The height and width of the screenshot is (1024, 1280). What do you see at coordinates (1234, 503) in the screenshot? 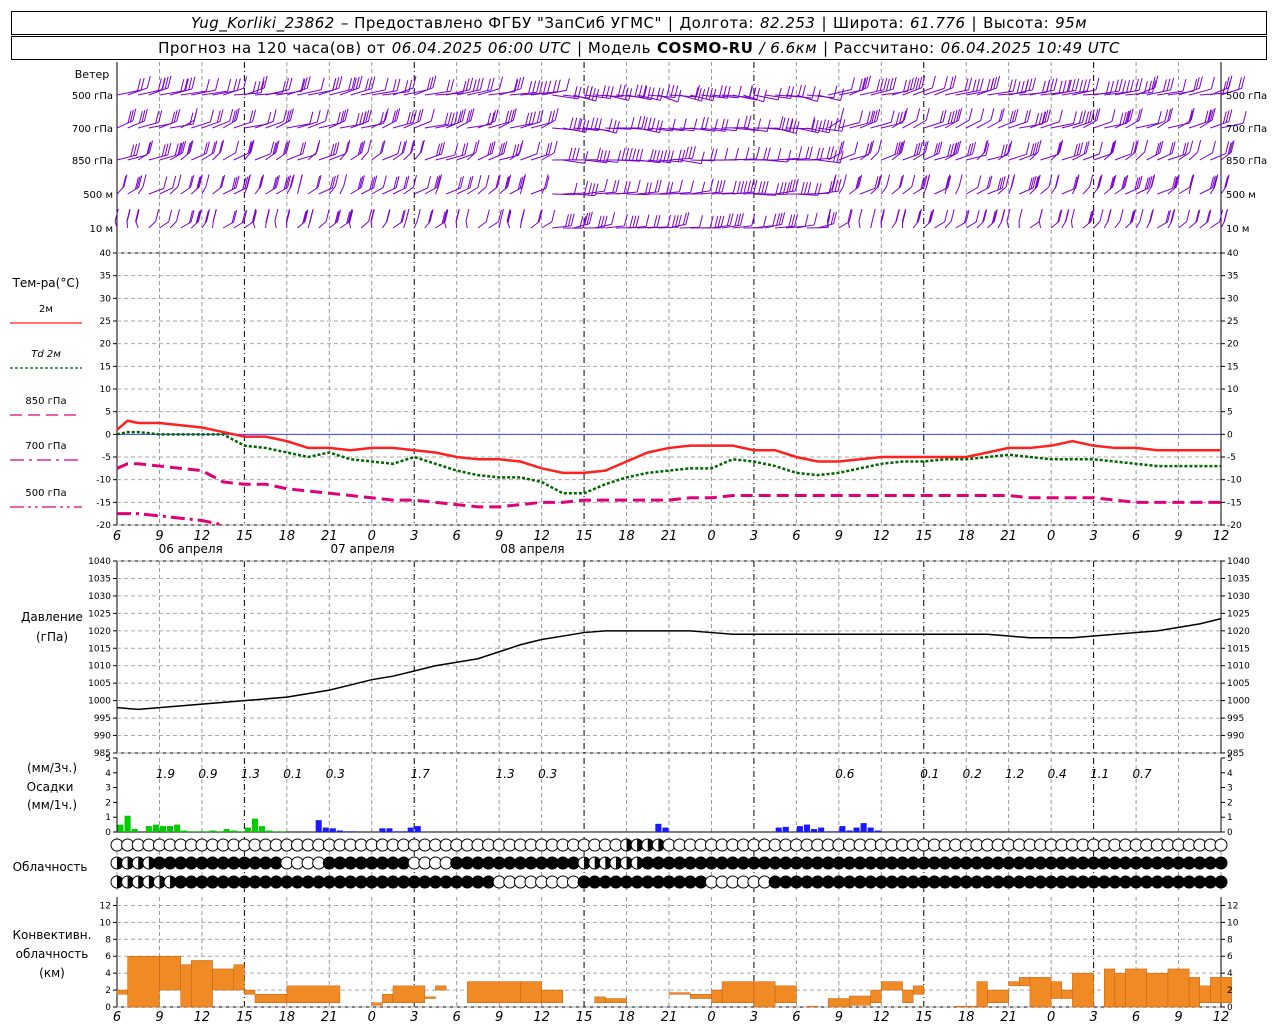
I see `temp-tick-right: -15` at bounding box center [1234, 503].